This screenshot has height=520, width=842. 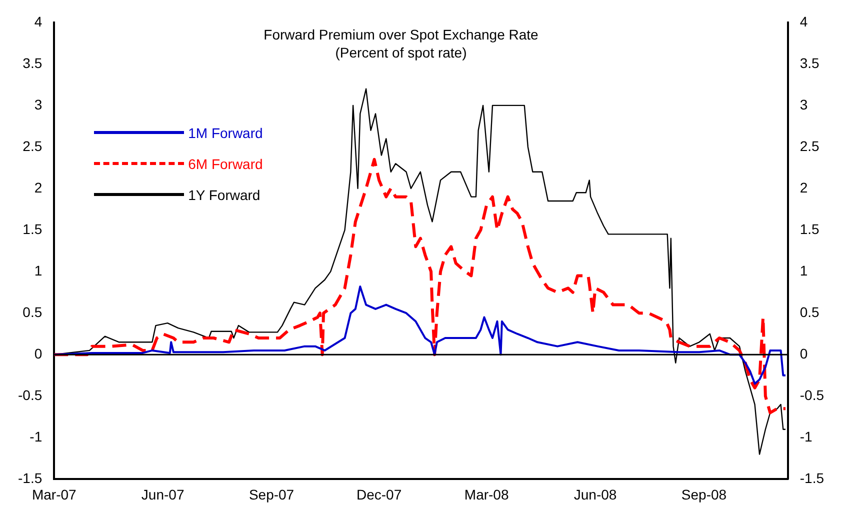 What do you see at coordinates (32, 62) in the screenshot?
I see `y-tick-label: 3.5` at bounding box center [32, 62].